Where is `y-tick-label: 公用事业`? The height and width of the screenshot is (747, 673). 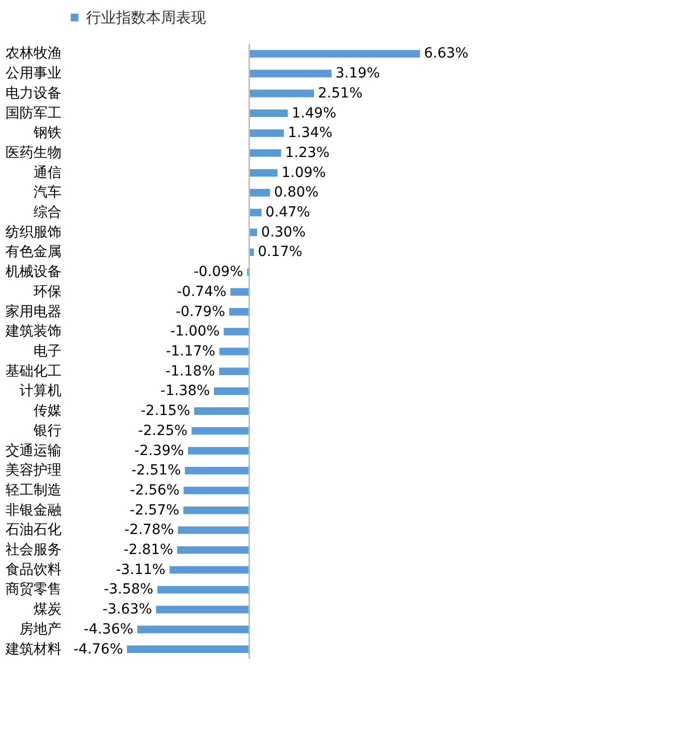 y-tick-label: 公用事业 is located at coordinates (34, 74).